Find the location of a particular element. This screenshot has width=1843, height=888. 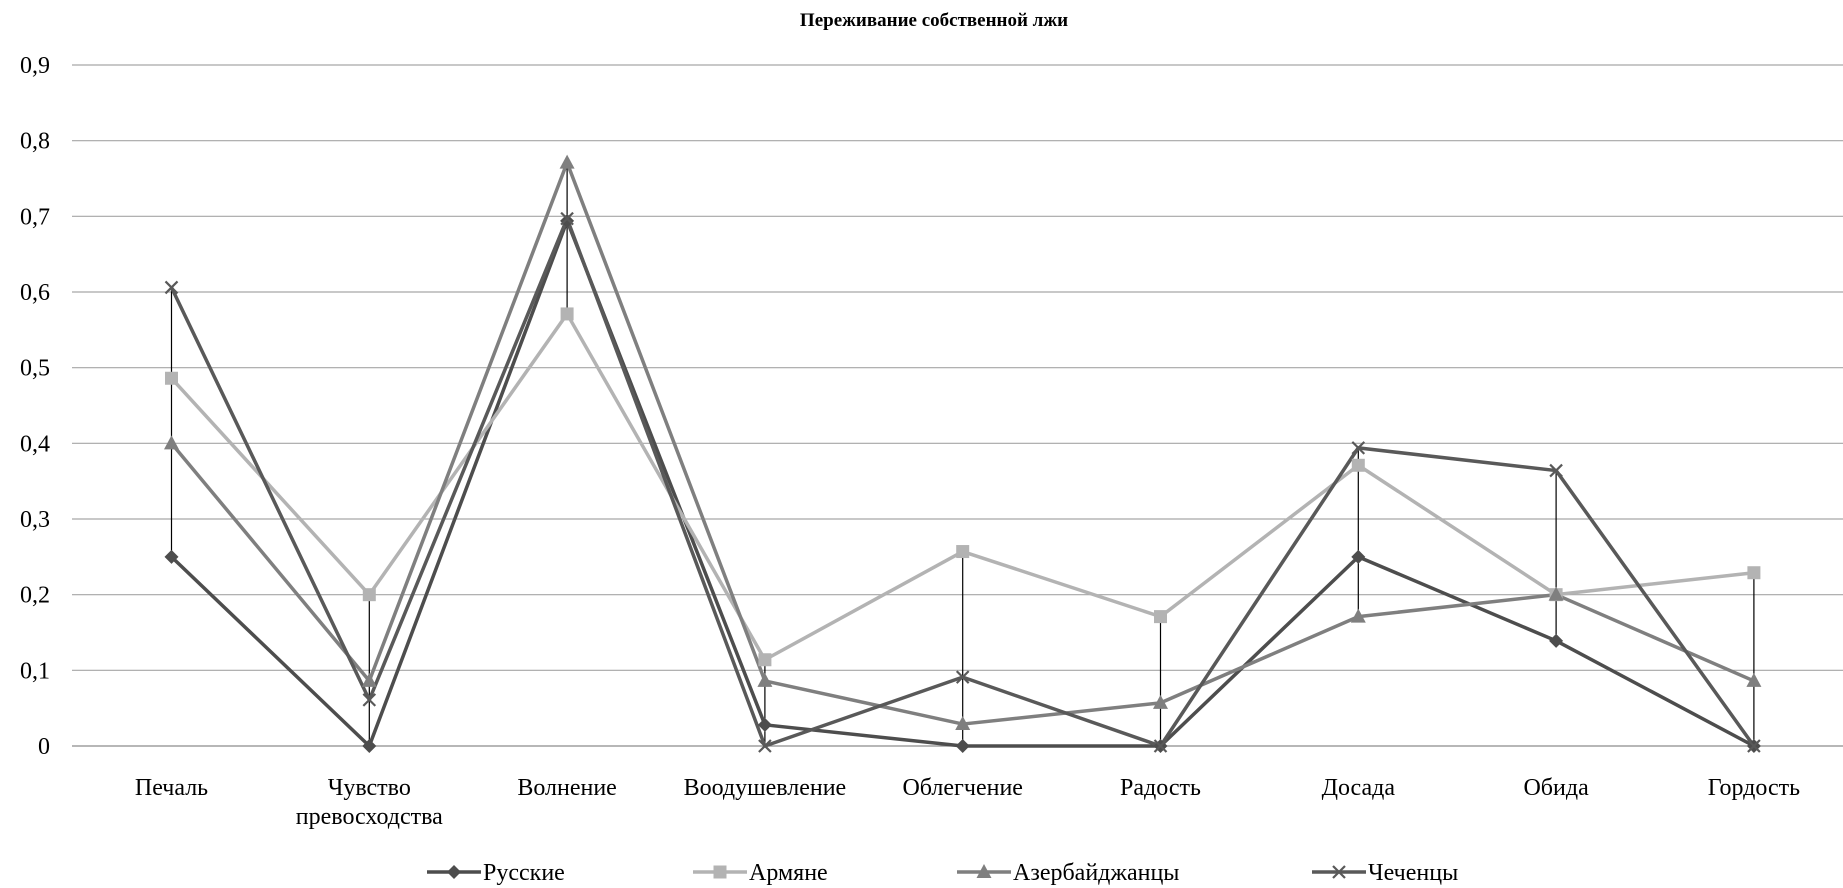

x-category-label: Досада is located at coordinates (1359, 788).